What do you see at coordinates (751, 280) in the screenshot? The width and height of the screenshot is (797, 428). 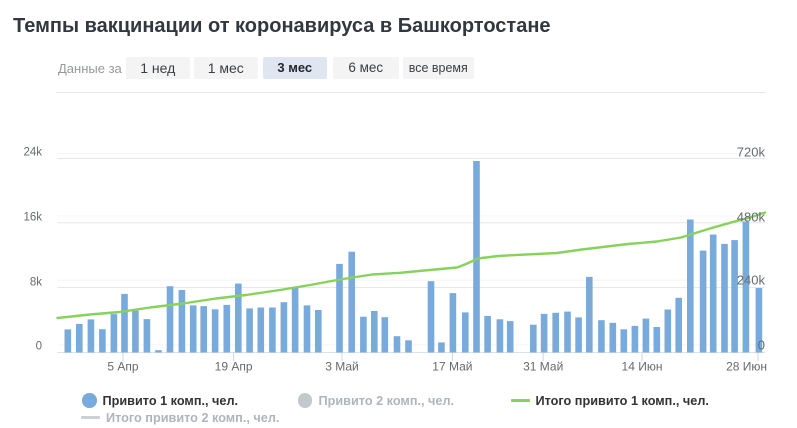 I see `svg-text: 240k` at bounding box center [751, 280].